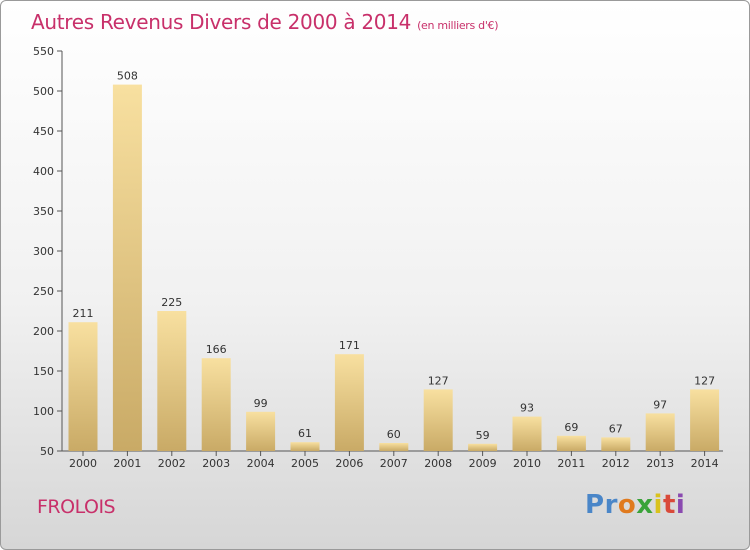 Image resolution: width=750 pixels, height=550 pixels. I want to click on y-tick-label: 350, so click(43, 211).